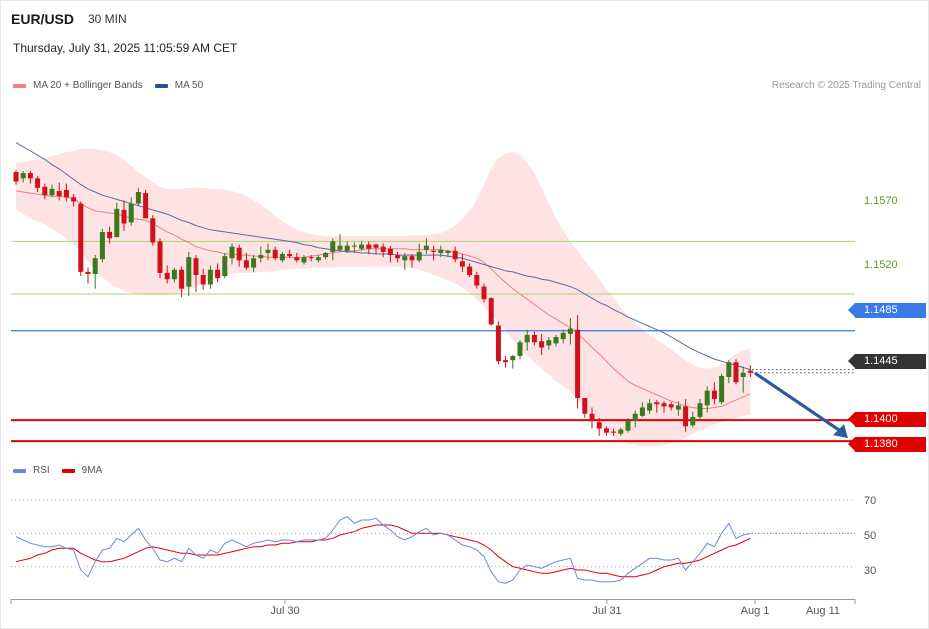 This screenshot has width=929, height=629. What do you see at coordinates (92, 470) in the screenshot?
I see `legend-ma9: 9MA` at bounding box center [92, 470].